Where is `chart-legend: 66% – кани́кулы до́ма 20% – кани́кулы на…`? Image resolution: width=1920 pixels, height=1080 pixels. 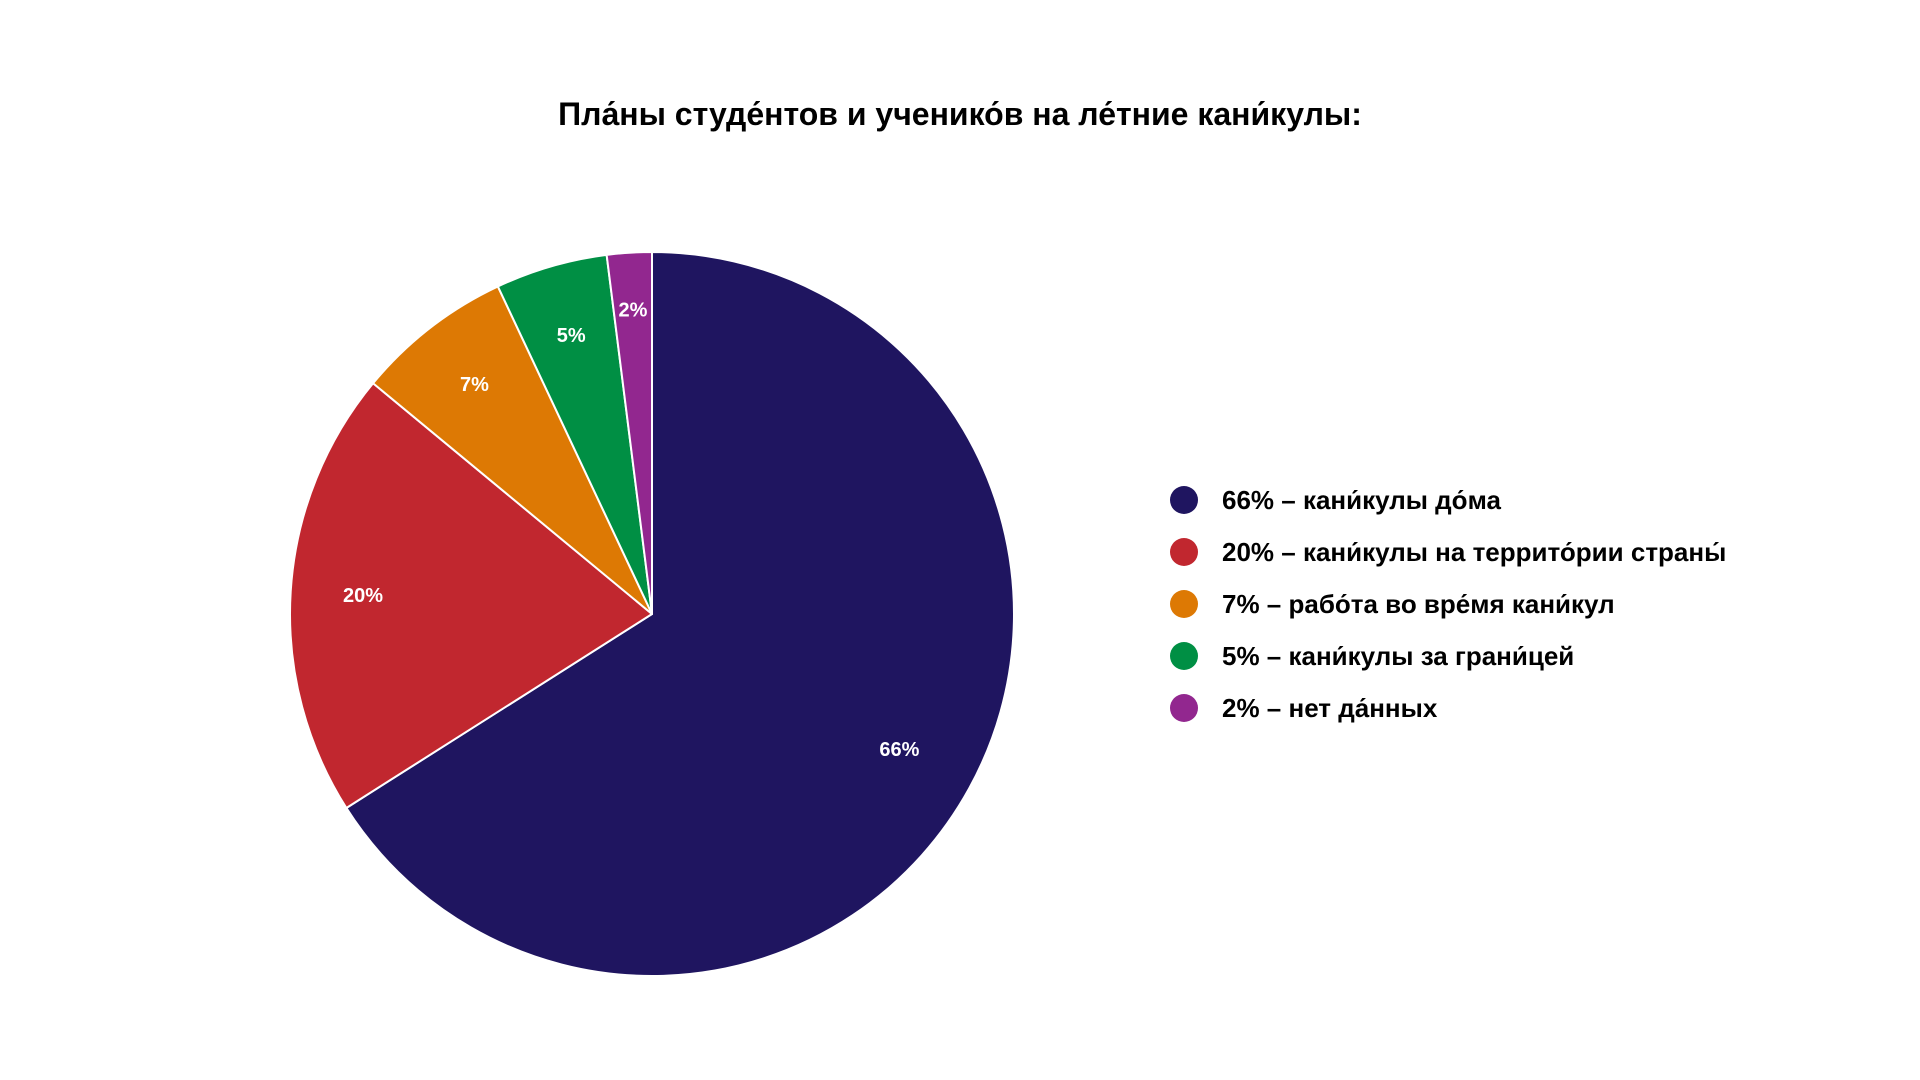
chart-legend: 66% – кани́кулы до́ма 20% – кани́кулы на… is located at coordinates (1448, 604).